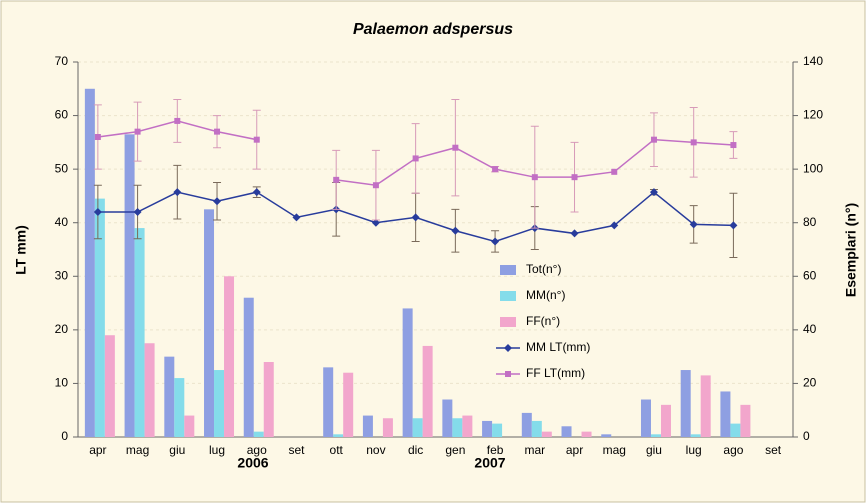 The height and width of the screenshot is (503, 866). What do you see at coordinates (62, 383) in the screenshot?
I see `y-tick-label: 10` at bounding box center [62, 383].